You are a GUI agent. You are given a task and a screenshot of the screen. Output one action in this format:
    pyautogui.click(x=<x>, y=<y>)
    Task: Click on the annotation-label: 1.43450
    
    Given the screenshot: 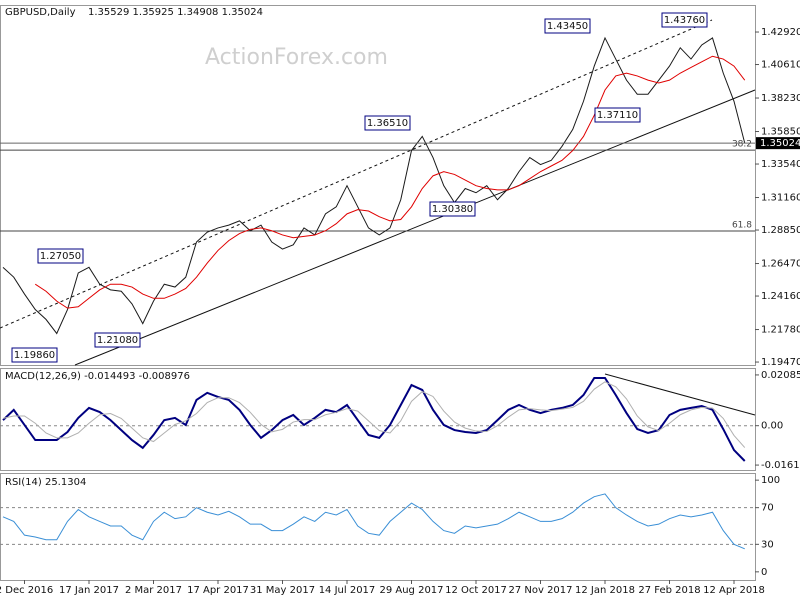 What is the action you would take?
    pyautogui.click(x=567, y=26)
    